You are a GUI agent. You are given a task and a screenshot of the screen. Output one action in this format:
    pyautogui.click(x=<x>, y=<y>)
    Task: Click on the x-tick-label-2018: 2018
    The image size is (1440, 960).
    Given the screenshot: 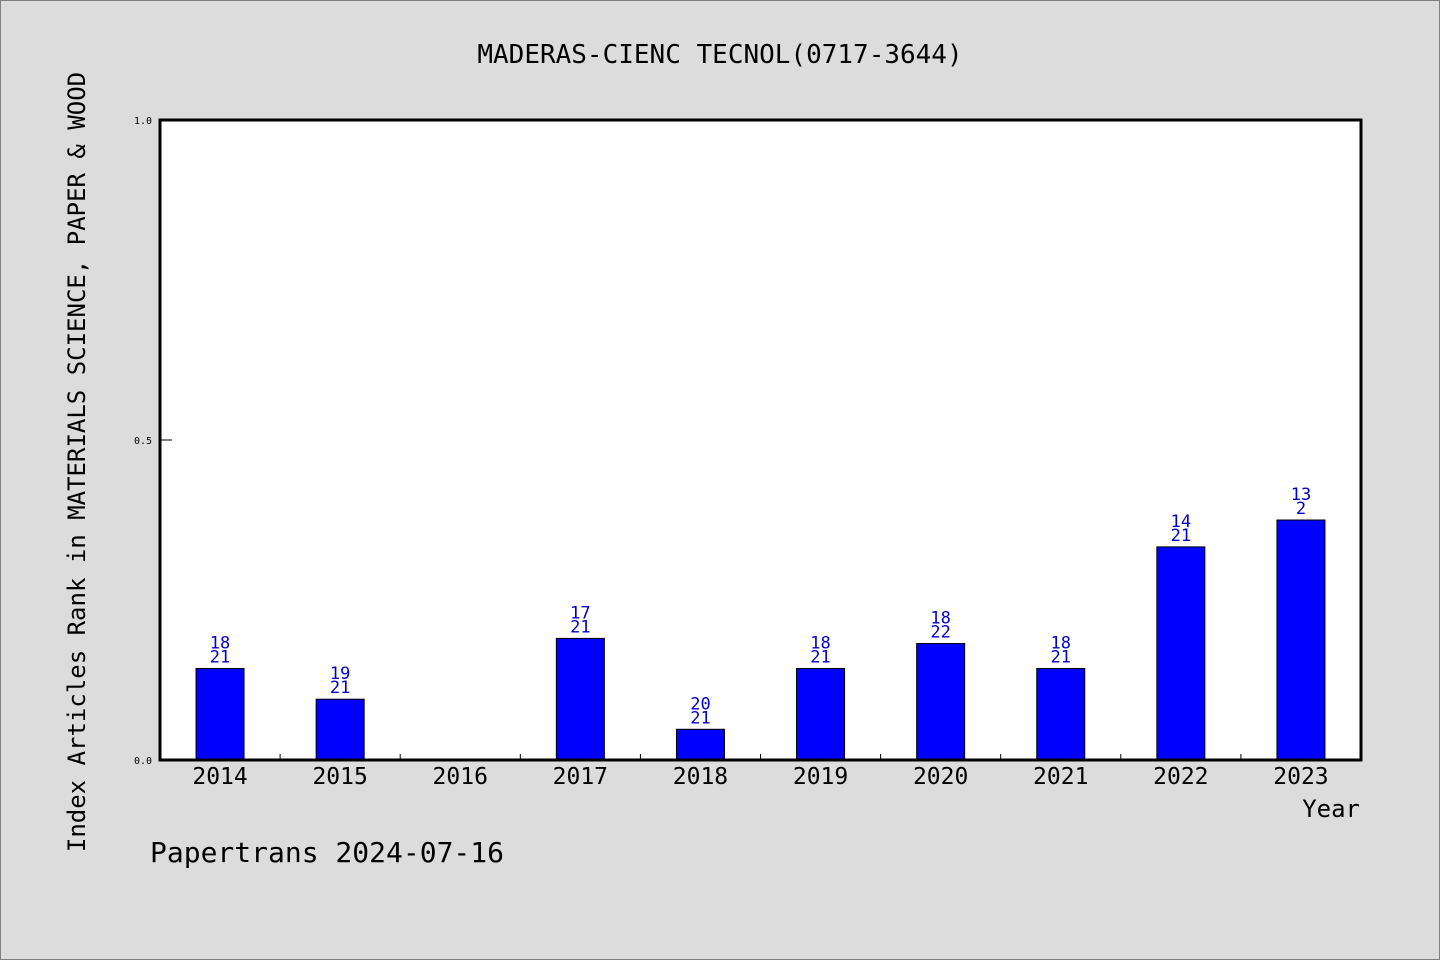 What is the action you would take?
    pyautogui.click(x=700, y=777)
    